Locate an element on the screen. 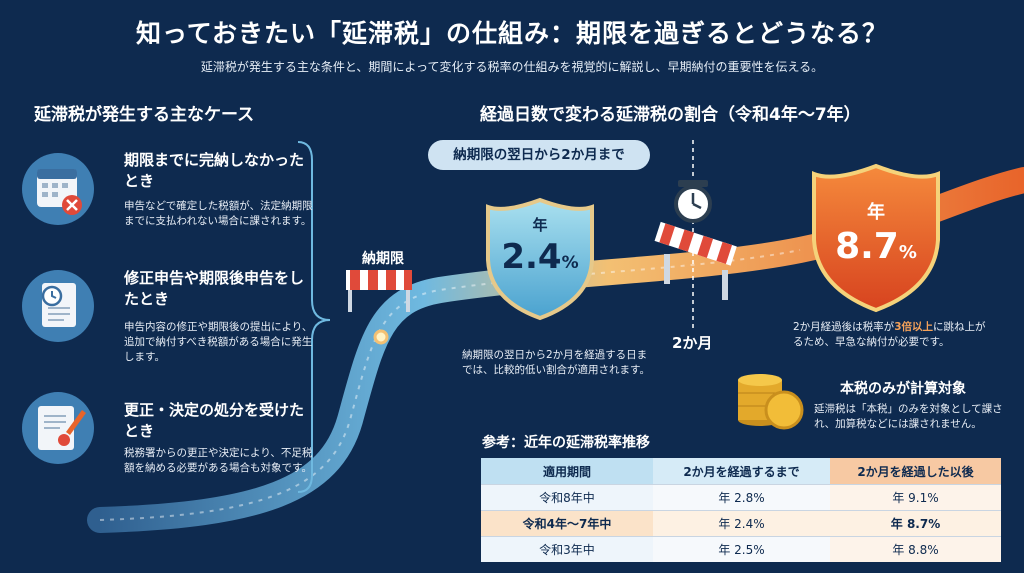  table-header-row: 適用期間 2か月を経過するまで 2か月を経過した以後 is located at coordinates (741, 471).